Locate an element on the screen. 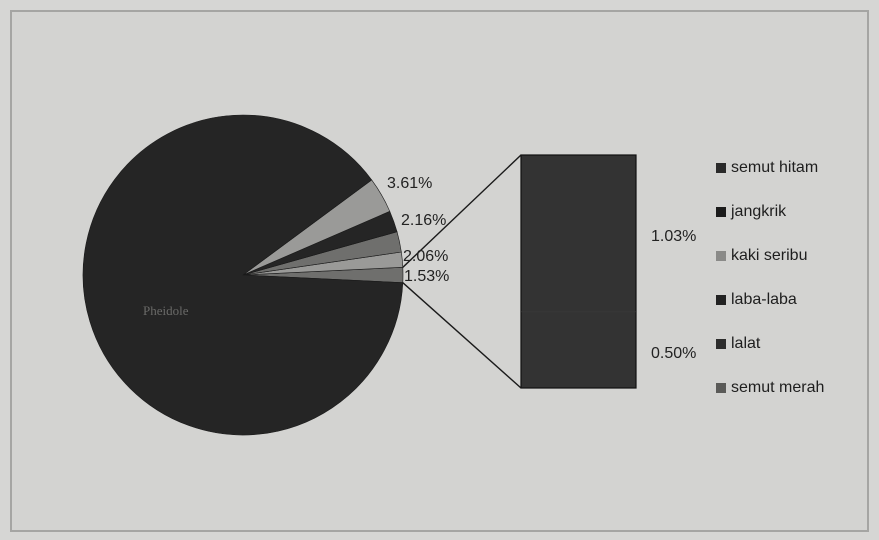 The width and height of the screenshot is (879, 540). connector-line-top is located at coordinates (462, 211).